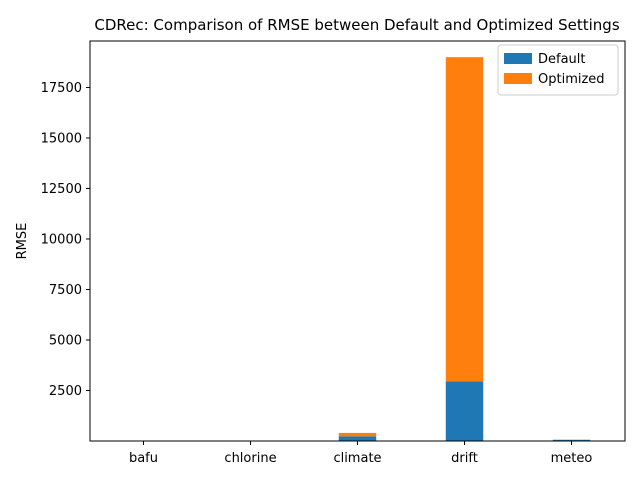  I want to click on x-tick-label: drift, so click(464, 458).